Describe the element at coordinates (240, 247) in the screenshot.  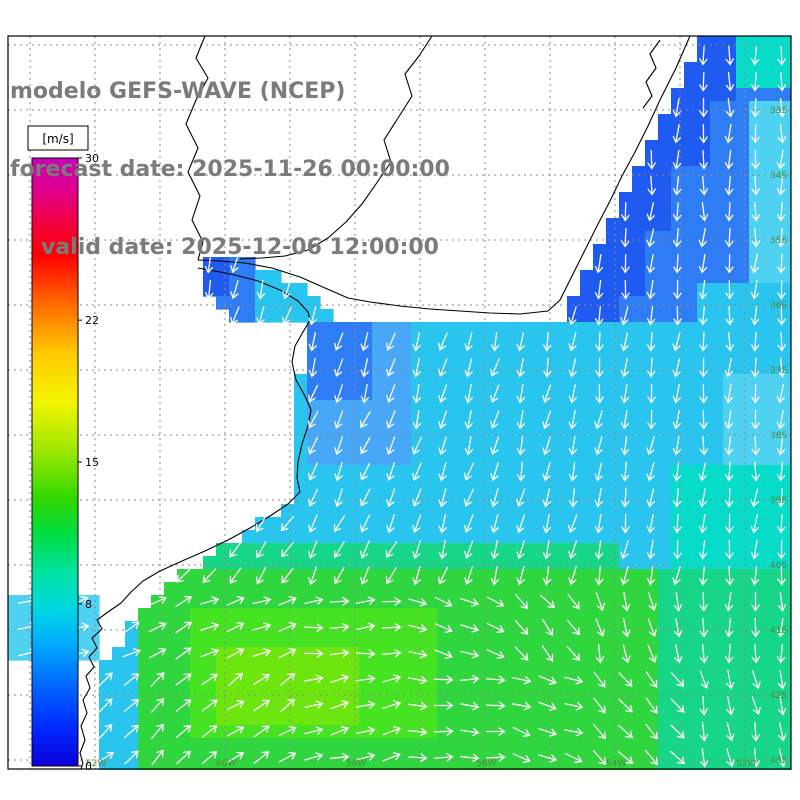
I see `valid-date-line: valid date: 2025-12-06 12:00:00` at that location.